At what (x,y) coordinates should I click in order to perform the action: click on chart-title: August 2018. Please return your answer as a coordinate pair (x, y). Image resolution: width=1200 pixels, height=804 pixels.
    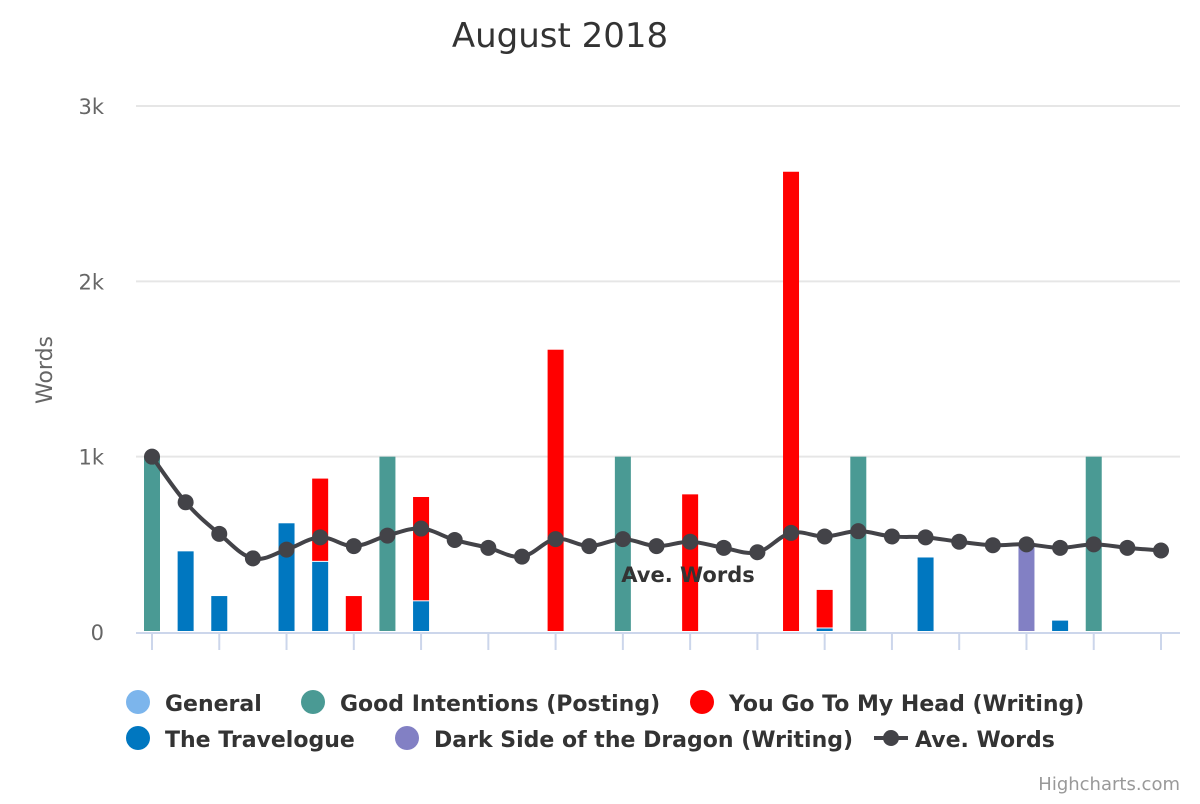
    Looking at the image, I should click on (560, 36).